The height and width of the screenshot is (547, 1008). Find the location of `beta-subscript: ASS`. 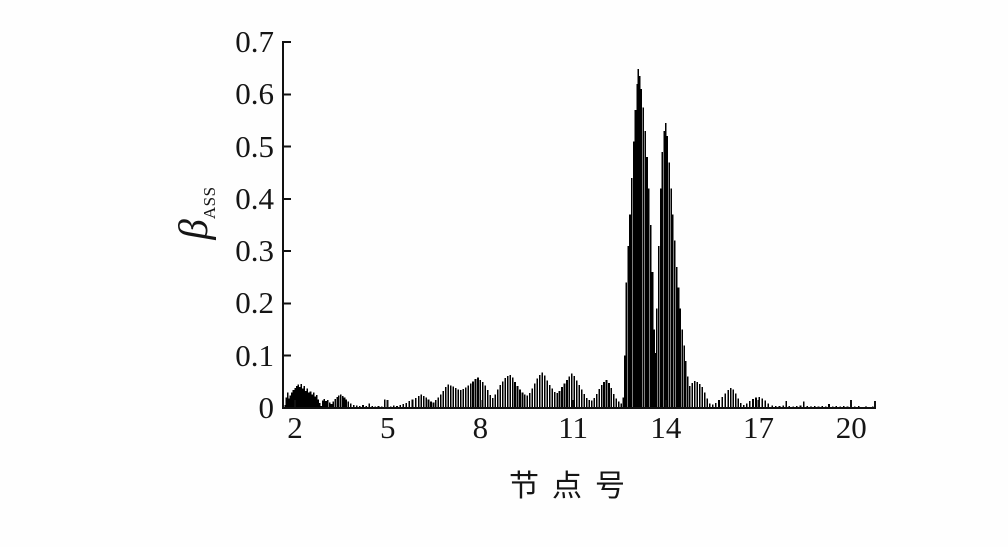

beta-subscript: ASS is located at coordinates (209, 203).